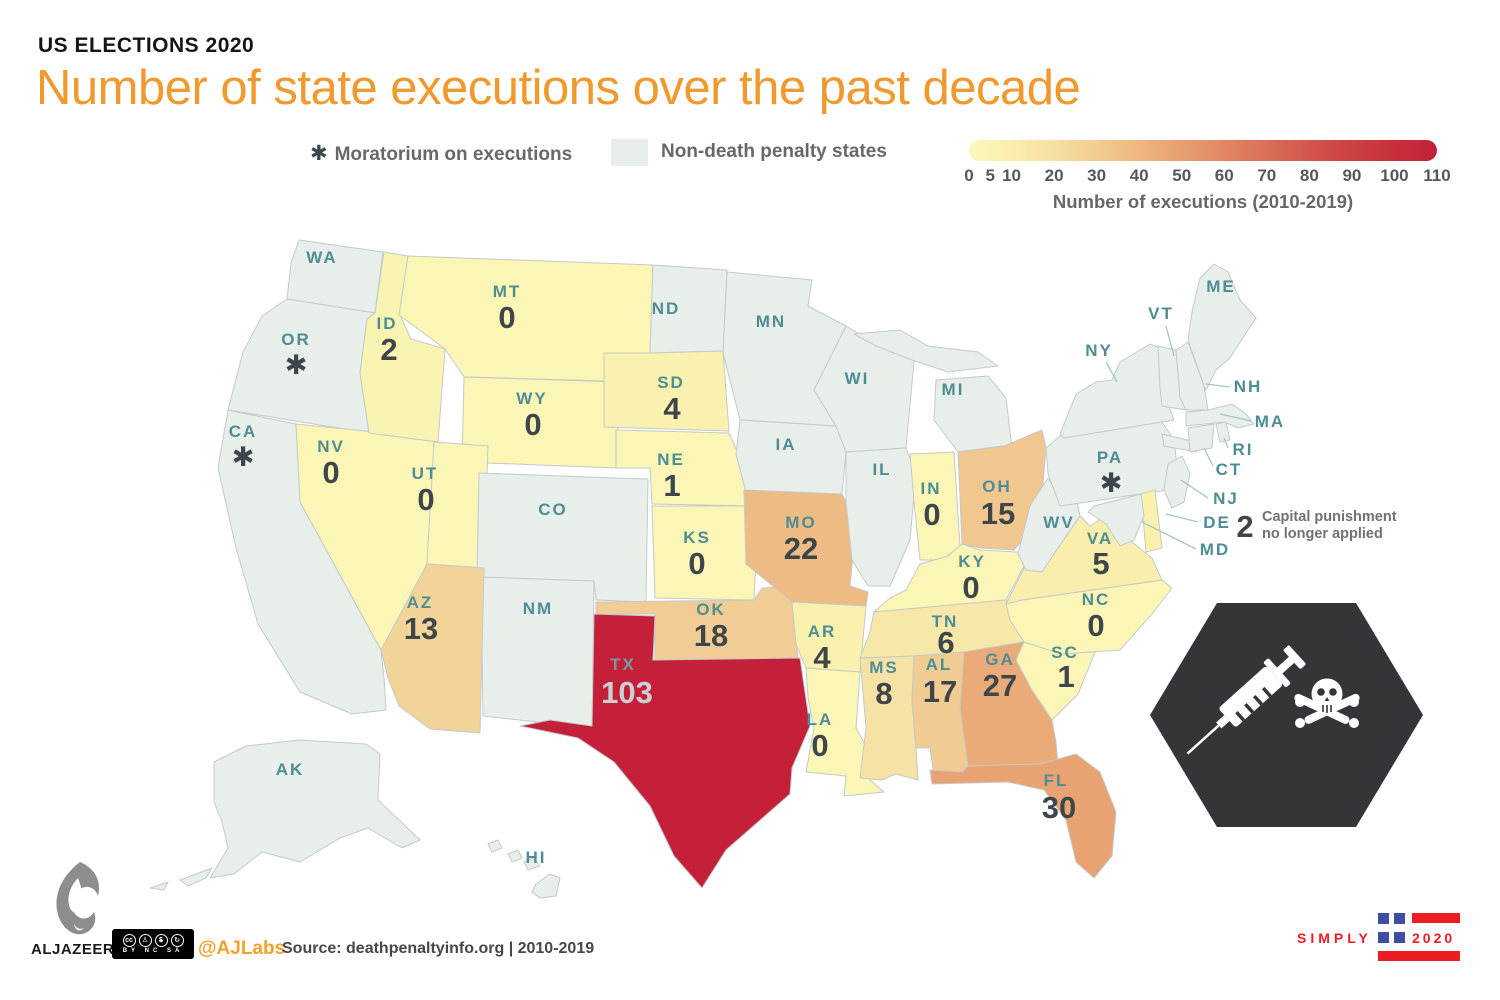  What do you see at coordinates (771, 321) in the screenshot?
I see `state-label-MN: MN` at bounding box center [771, 321].